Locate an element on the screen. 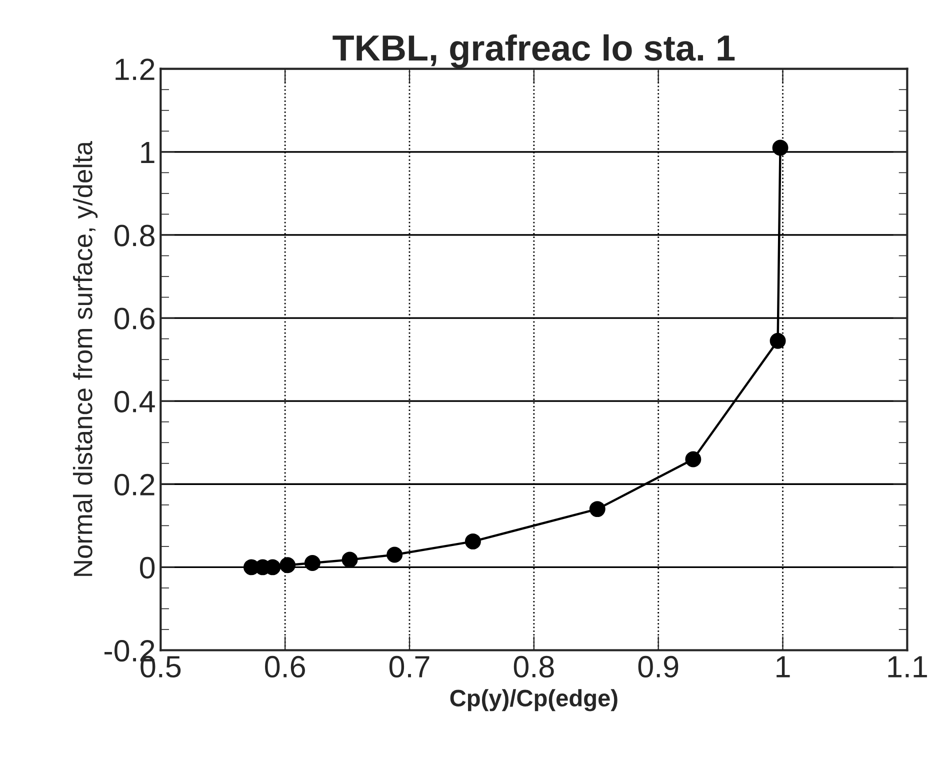 This screenshot has width=945, height=765. x-tick-label: 1.1 is located at coordinates (907, 667).